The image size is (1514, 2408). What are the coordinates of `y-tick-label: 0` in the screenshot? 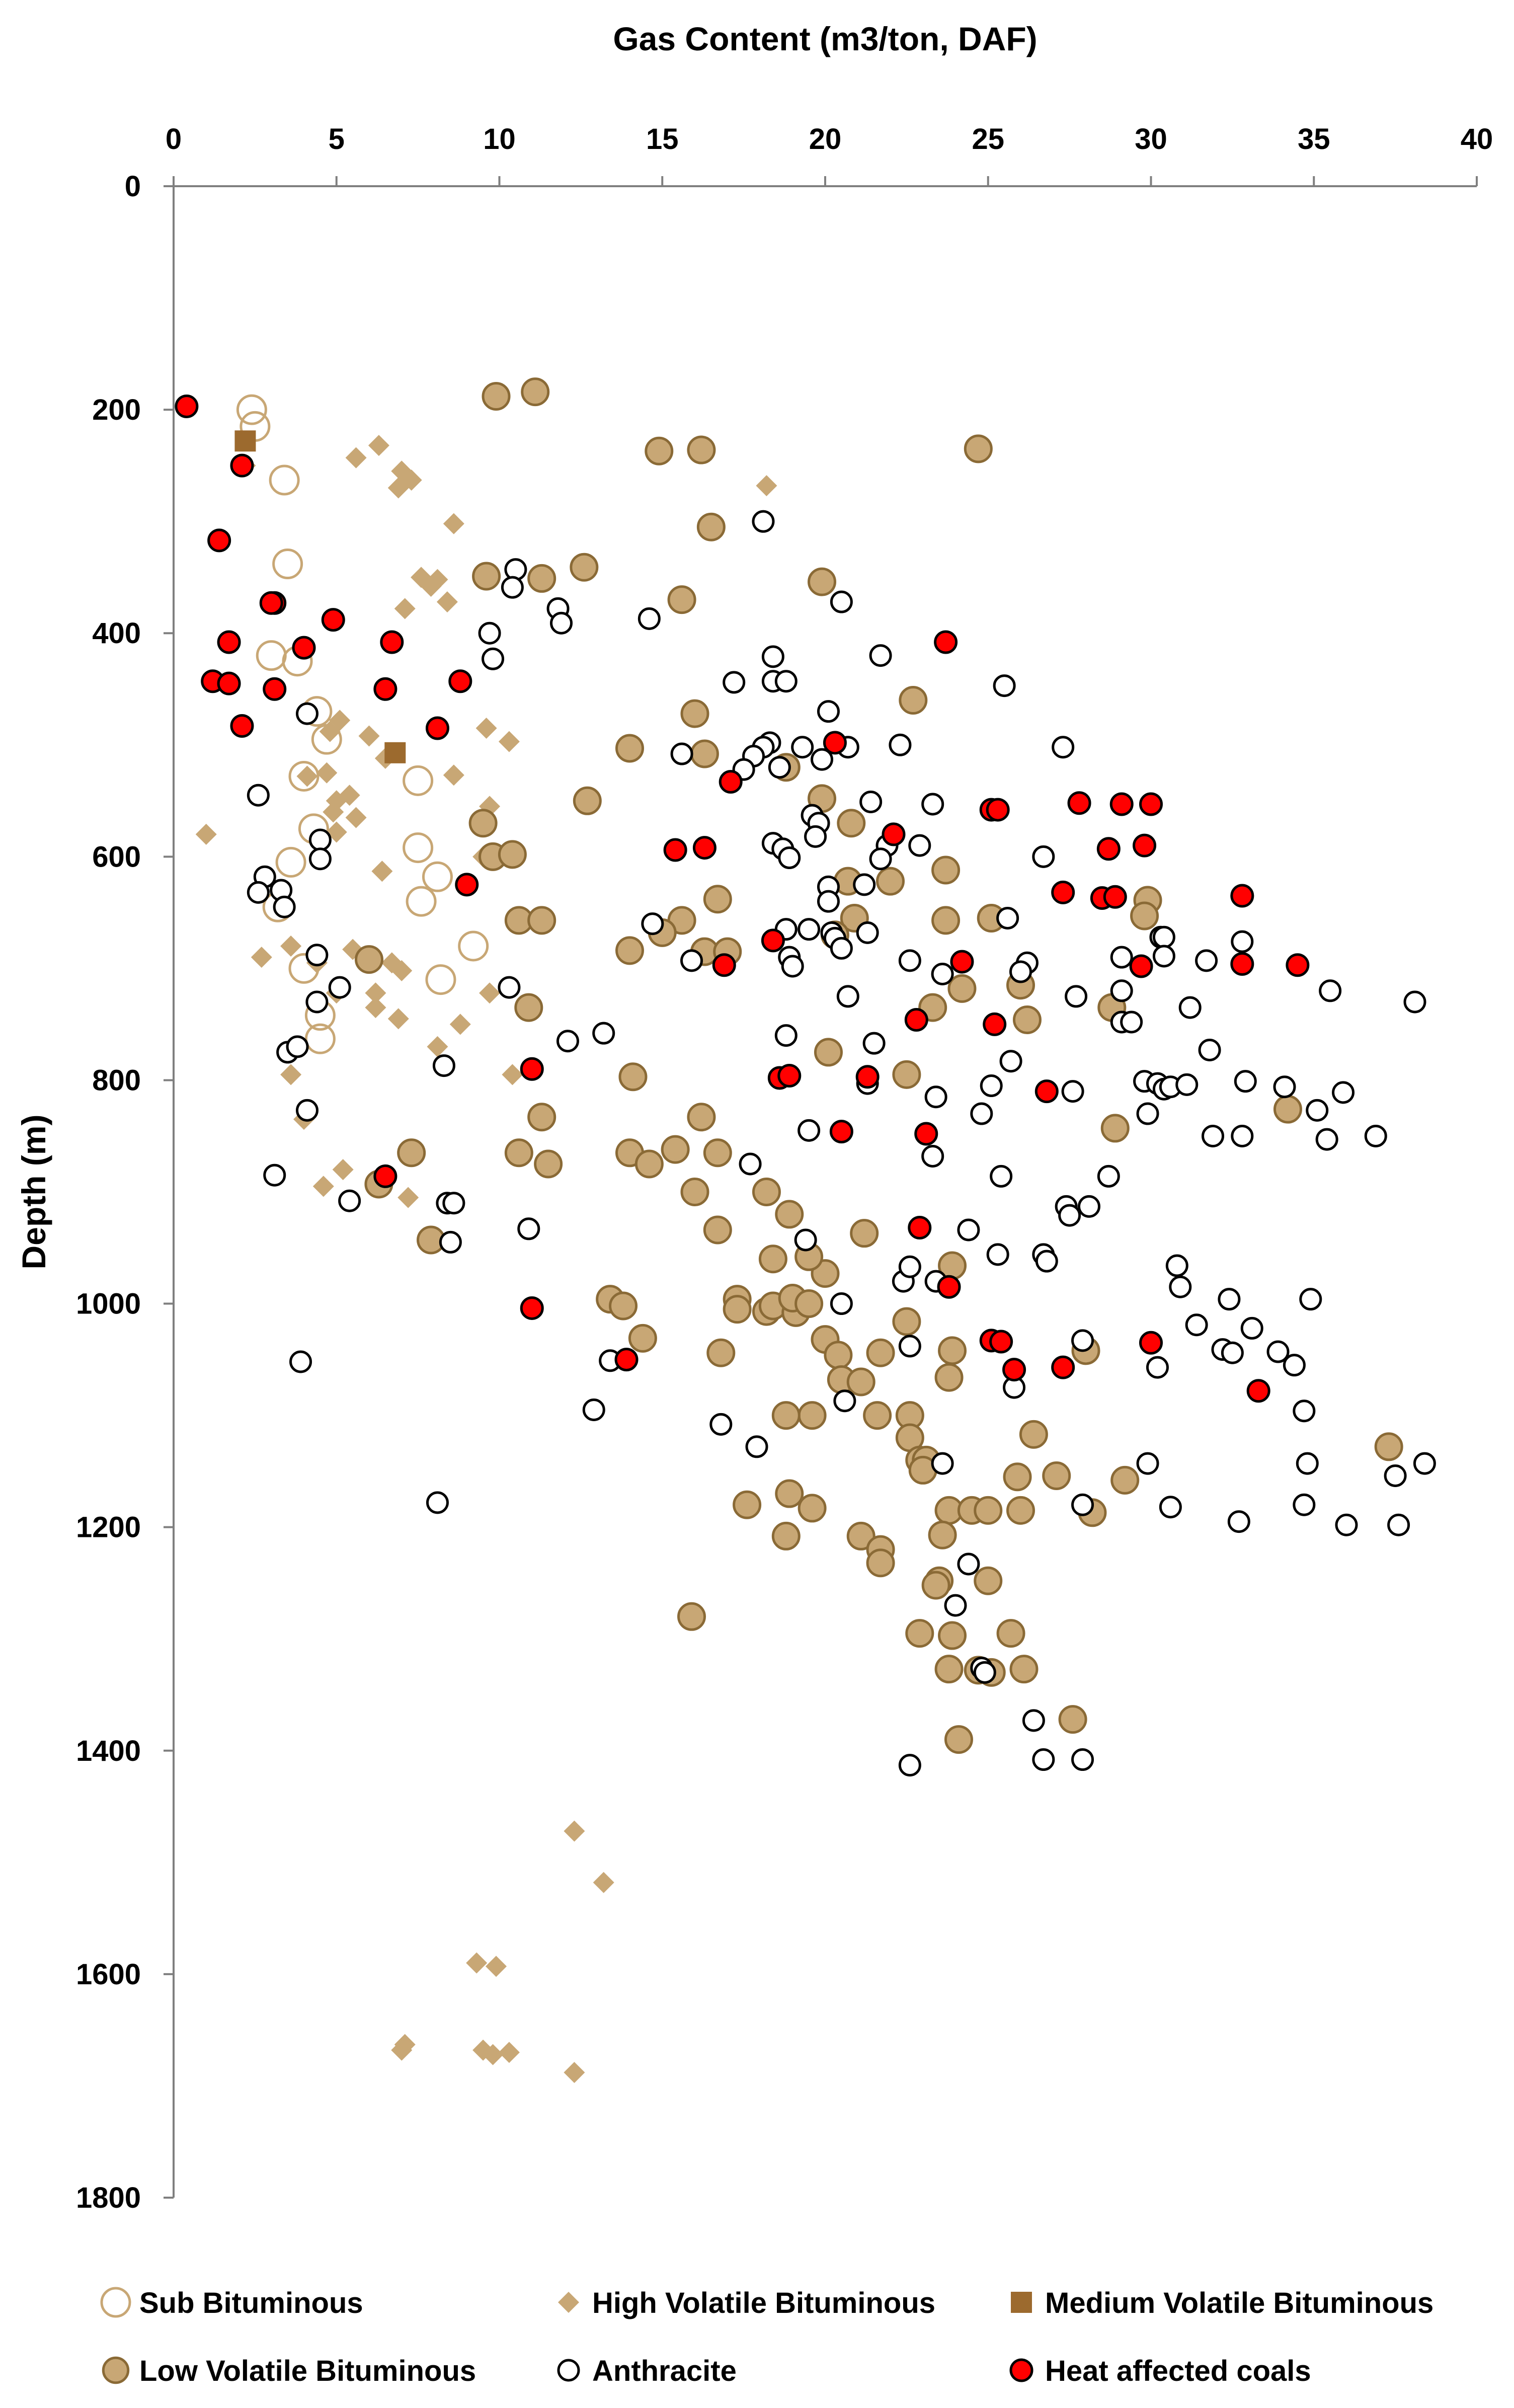 It's located at (133, 186).